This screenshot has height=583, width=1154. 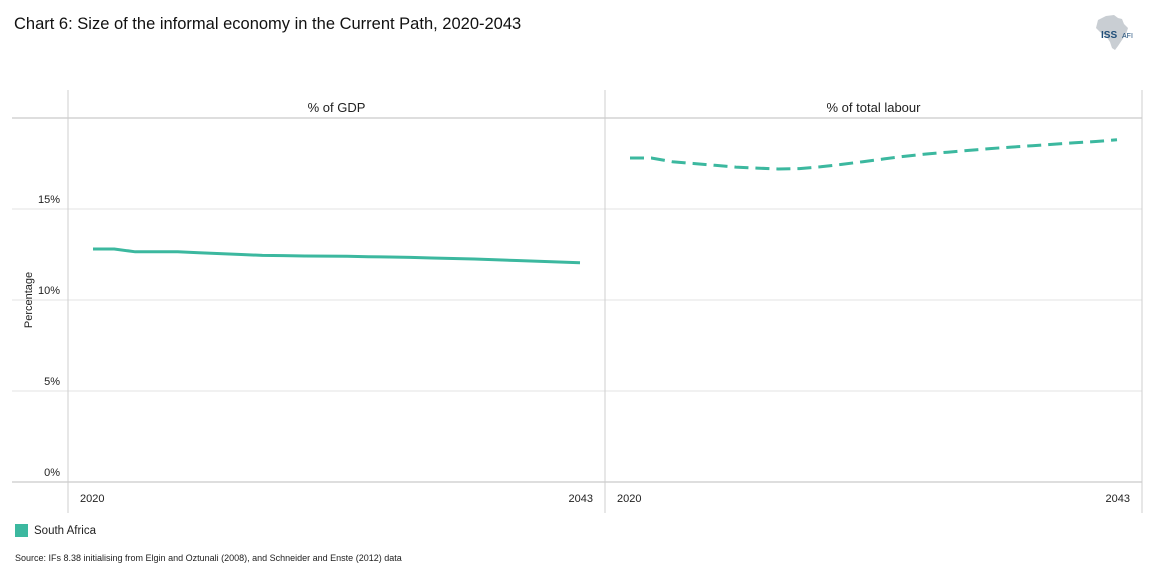 I want to click on legend-label: South Africa, so click(x=65, y=530).